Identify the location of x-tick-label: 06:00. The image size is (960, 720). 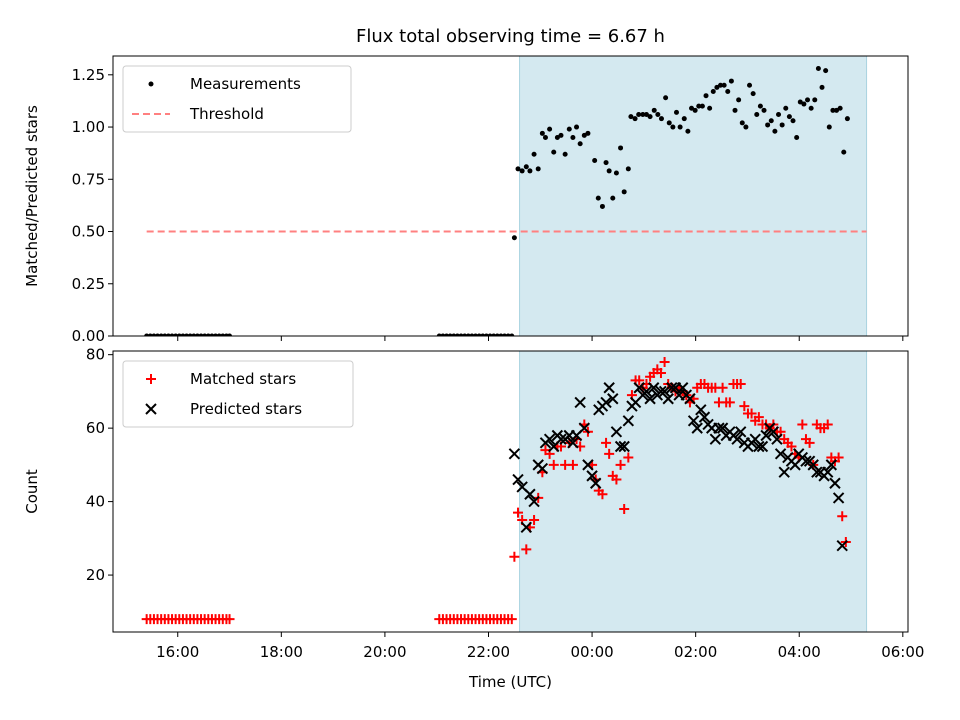
(902, 652).